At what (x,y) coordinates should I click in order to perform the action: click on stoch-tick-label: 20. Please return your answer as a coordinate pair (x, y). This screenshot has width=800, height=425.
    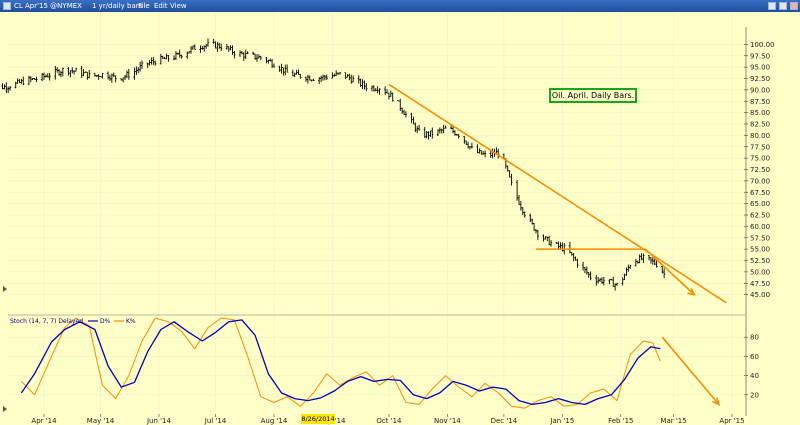
    Looking at the image, I should click on (754, 395).